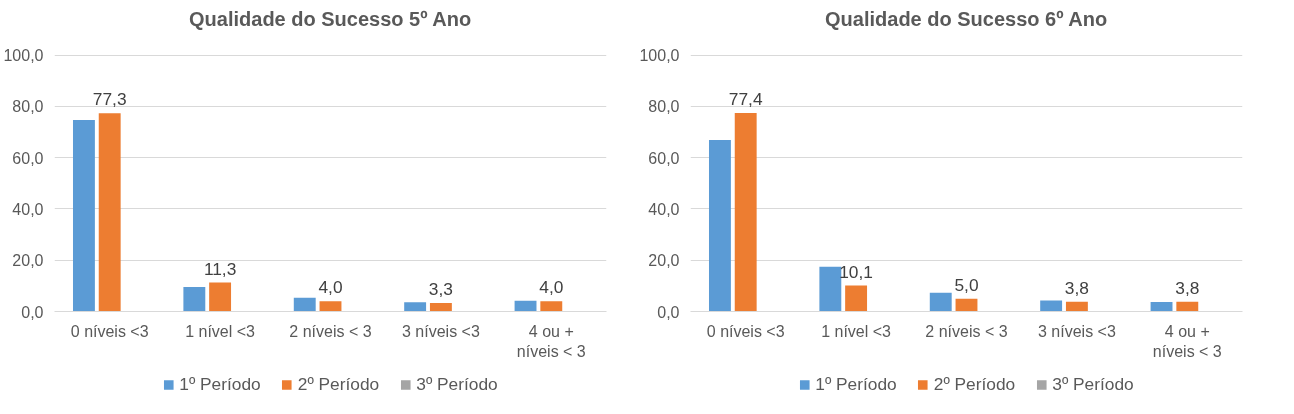  What do you see at coordinates (966, 18) in the screenshot?
I see `chart-title: Qualidade do Sucesso 6º Ano` at bounding box center [966, 18].